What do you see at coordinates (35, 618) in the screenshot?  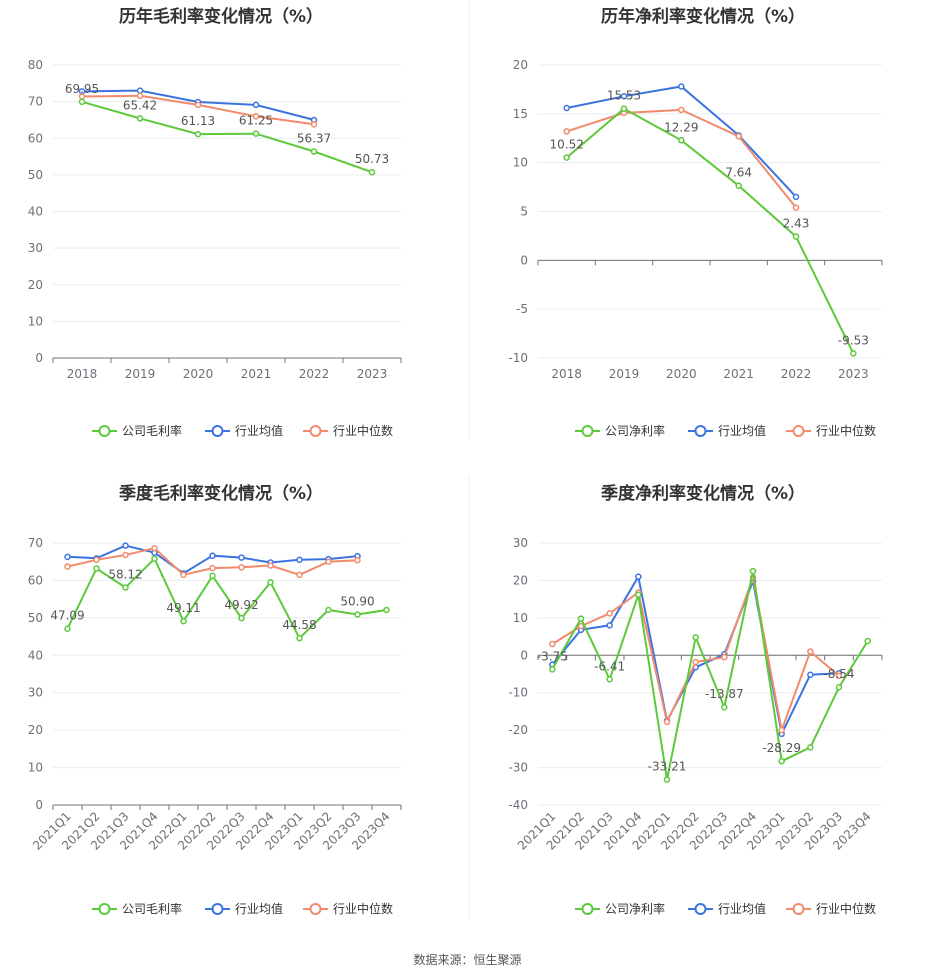 I see `y-tick-label: 50` at bounding box center [35, 618].